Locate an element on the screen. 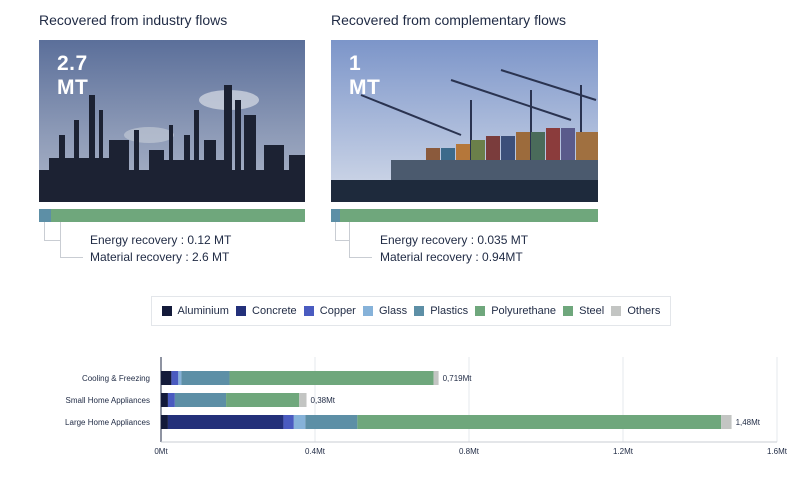 This screenshot has width=800, height=480. complementary-recovery-bar is located at coordinates (464, 215).